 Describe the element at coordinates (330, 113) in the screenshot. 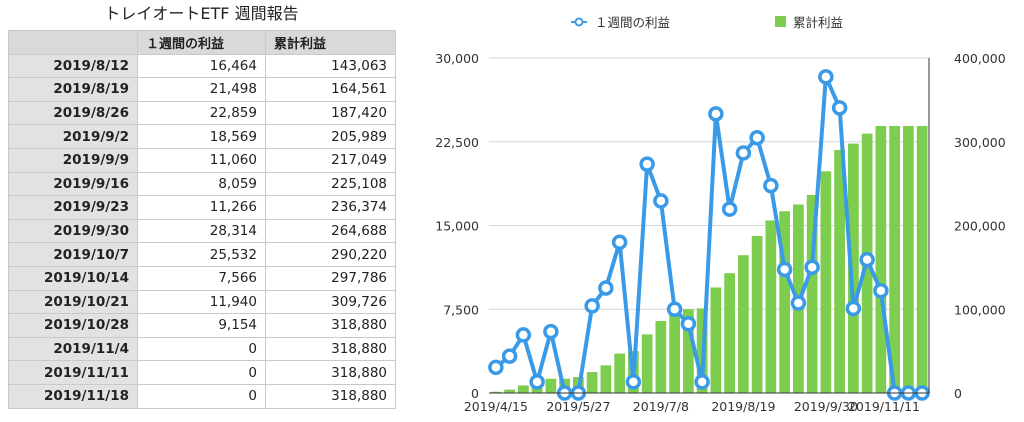

I see `row-cumulative-profit: 187,420` at that location.